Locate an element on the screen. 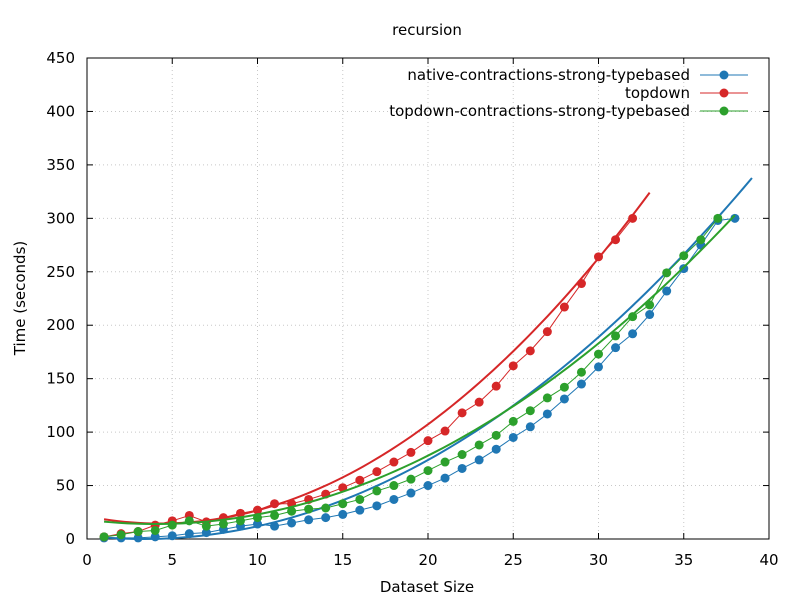 Image resolution: width=800 pixels, height=600 pixels. legend-entry: native-contractions-strong-typebased is located at coordinates (577, 75).